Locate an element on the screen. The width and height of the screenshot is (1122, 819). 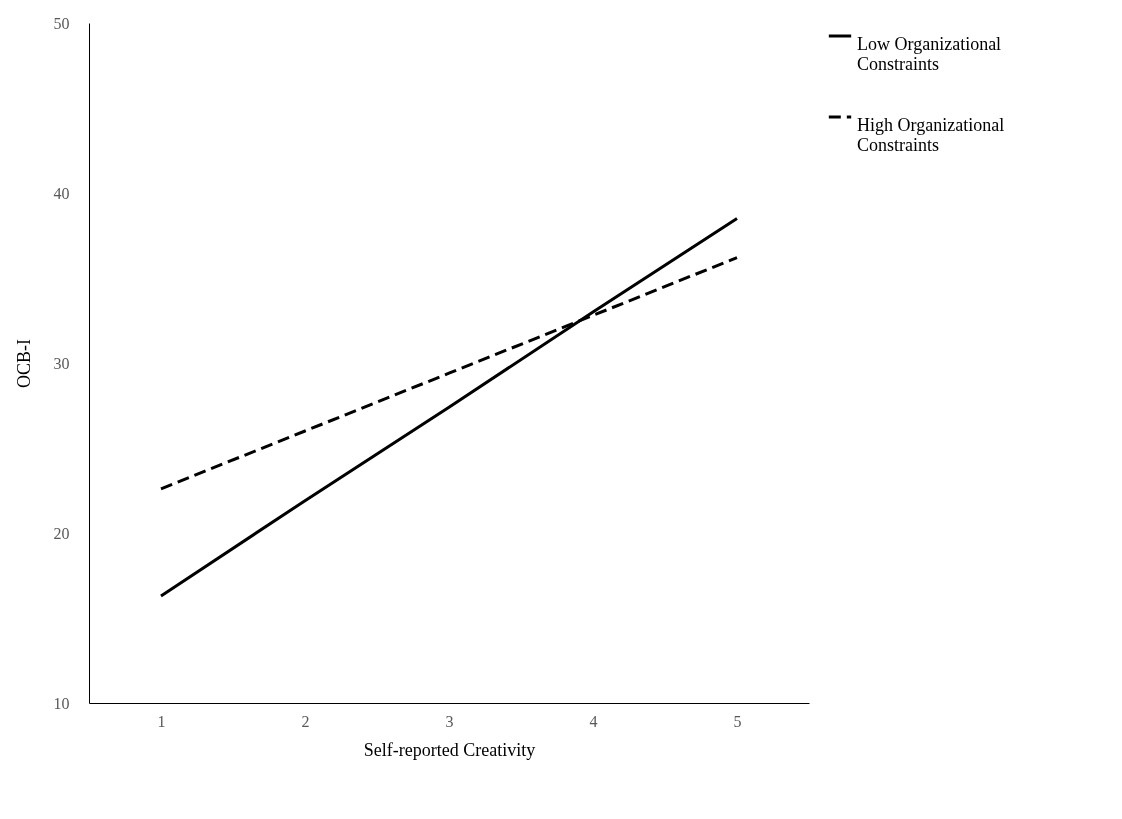
x-tick-label: 1 is located at coordinates (161, 721).